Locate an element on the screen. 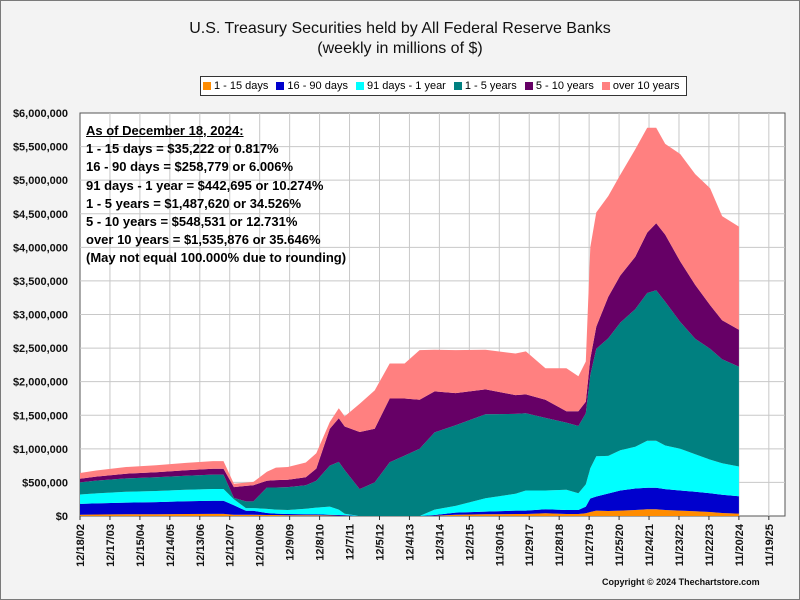 The image size is (800, 600). x-tick-label: 11/29/17 is located at coordinates (530, 545).